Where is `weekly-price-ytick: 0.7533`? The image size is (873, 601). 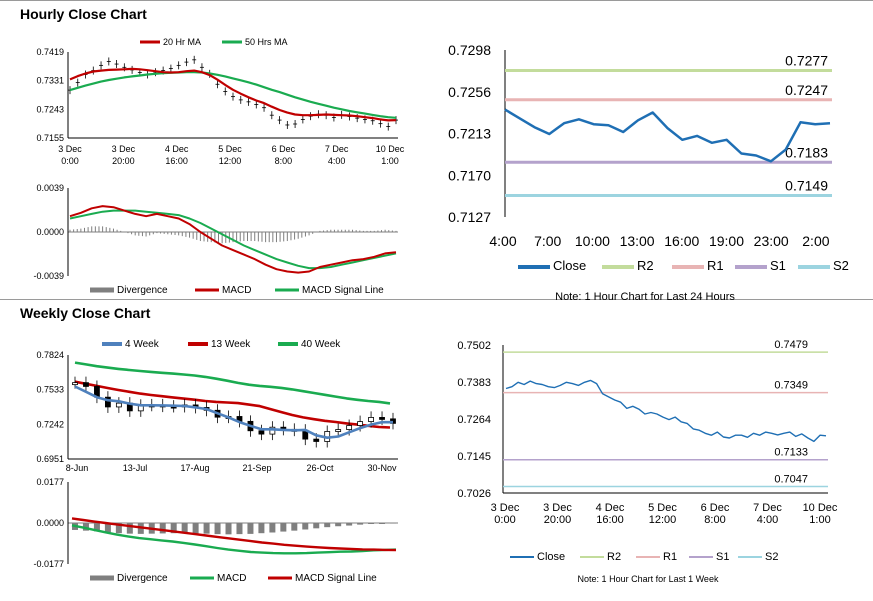 weekly-price-ytick: 0.7533 is located at coordinates (50, 390).